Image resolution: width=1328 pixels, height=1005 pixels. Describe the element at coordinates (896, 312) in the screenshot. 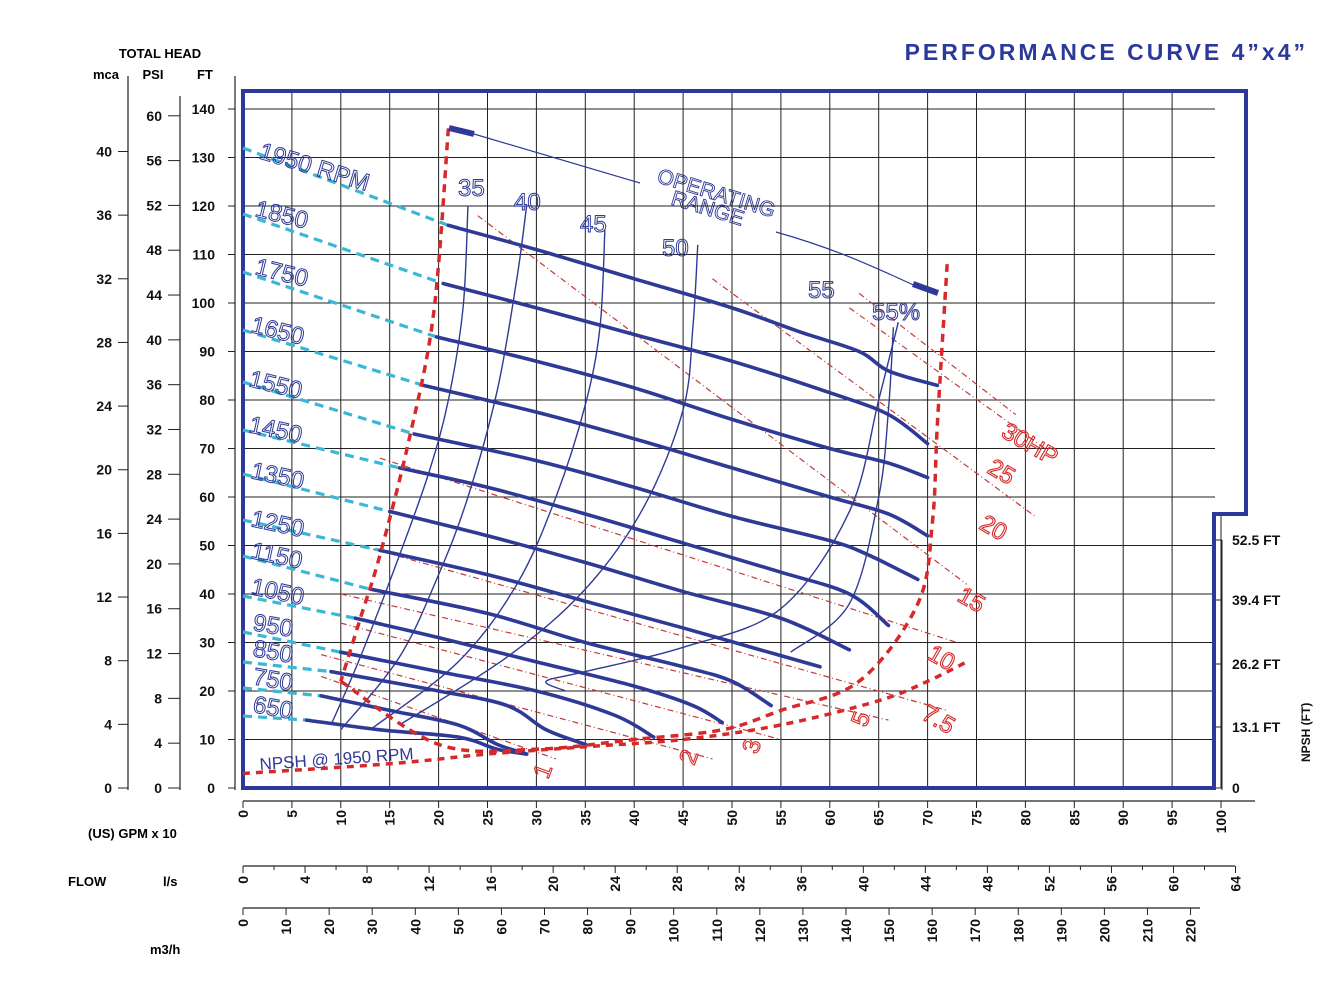

I see `efficiency-label-55pct: 55%` at that location.